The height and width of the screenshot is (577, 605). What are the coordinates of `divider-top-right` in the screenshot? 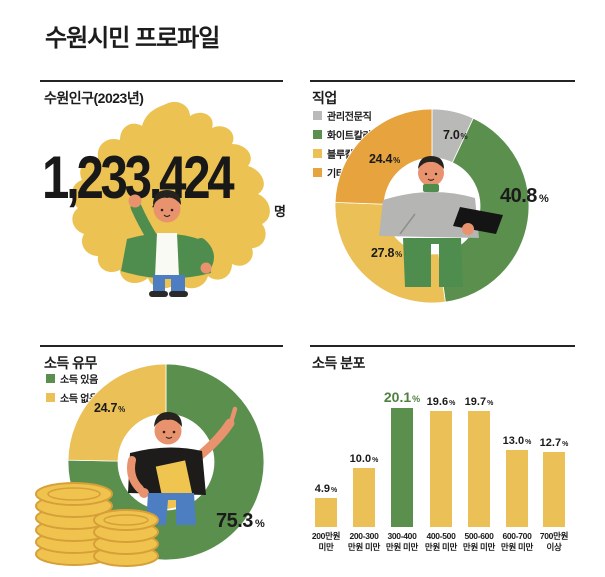 It's located at (442, 81).